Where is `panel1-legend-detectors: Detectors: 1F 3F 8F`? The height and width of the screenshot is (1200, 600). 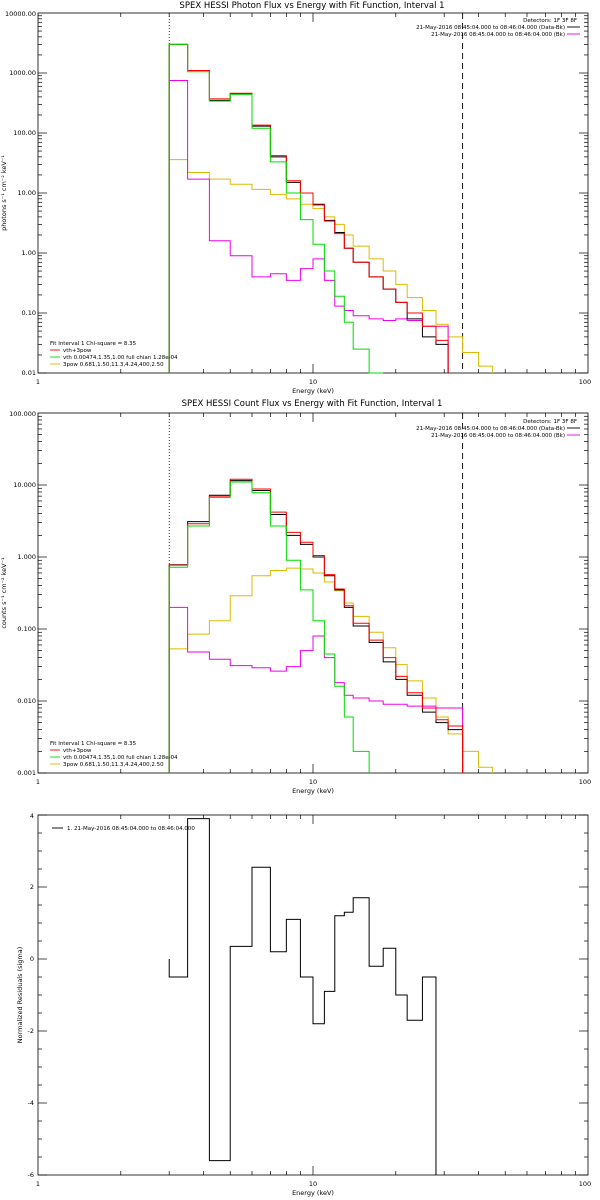
panel1-legend-detectors: Detectors: 1F 3F 8F is located at coordinates (550, 21).